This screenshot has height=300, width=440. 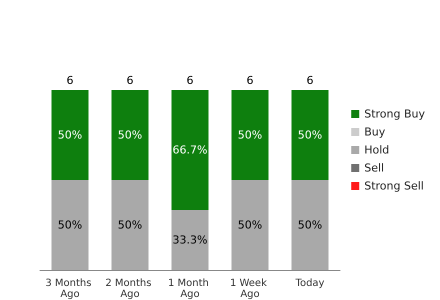 What do you see at coordinates (377, 150) in the screenshot?
I see `legend-label: Hold` at bounding box center [377, 150].